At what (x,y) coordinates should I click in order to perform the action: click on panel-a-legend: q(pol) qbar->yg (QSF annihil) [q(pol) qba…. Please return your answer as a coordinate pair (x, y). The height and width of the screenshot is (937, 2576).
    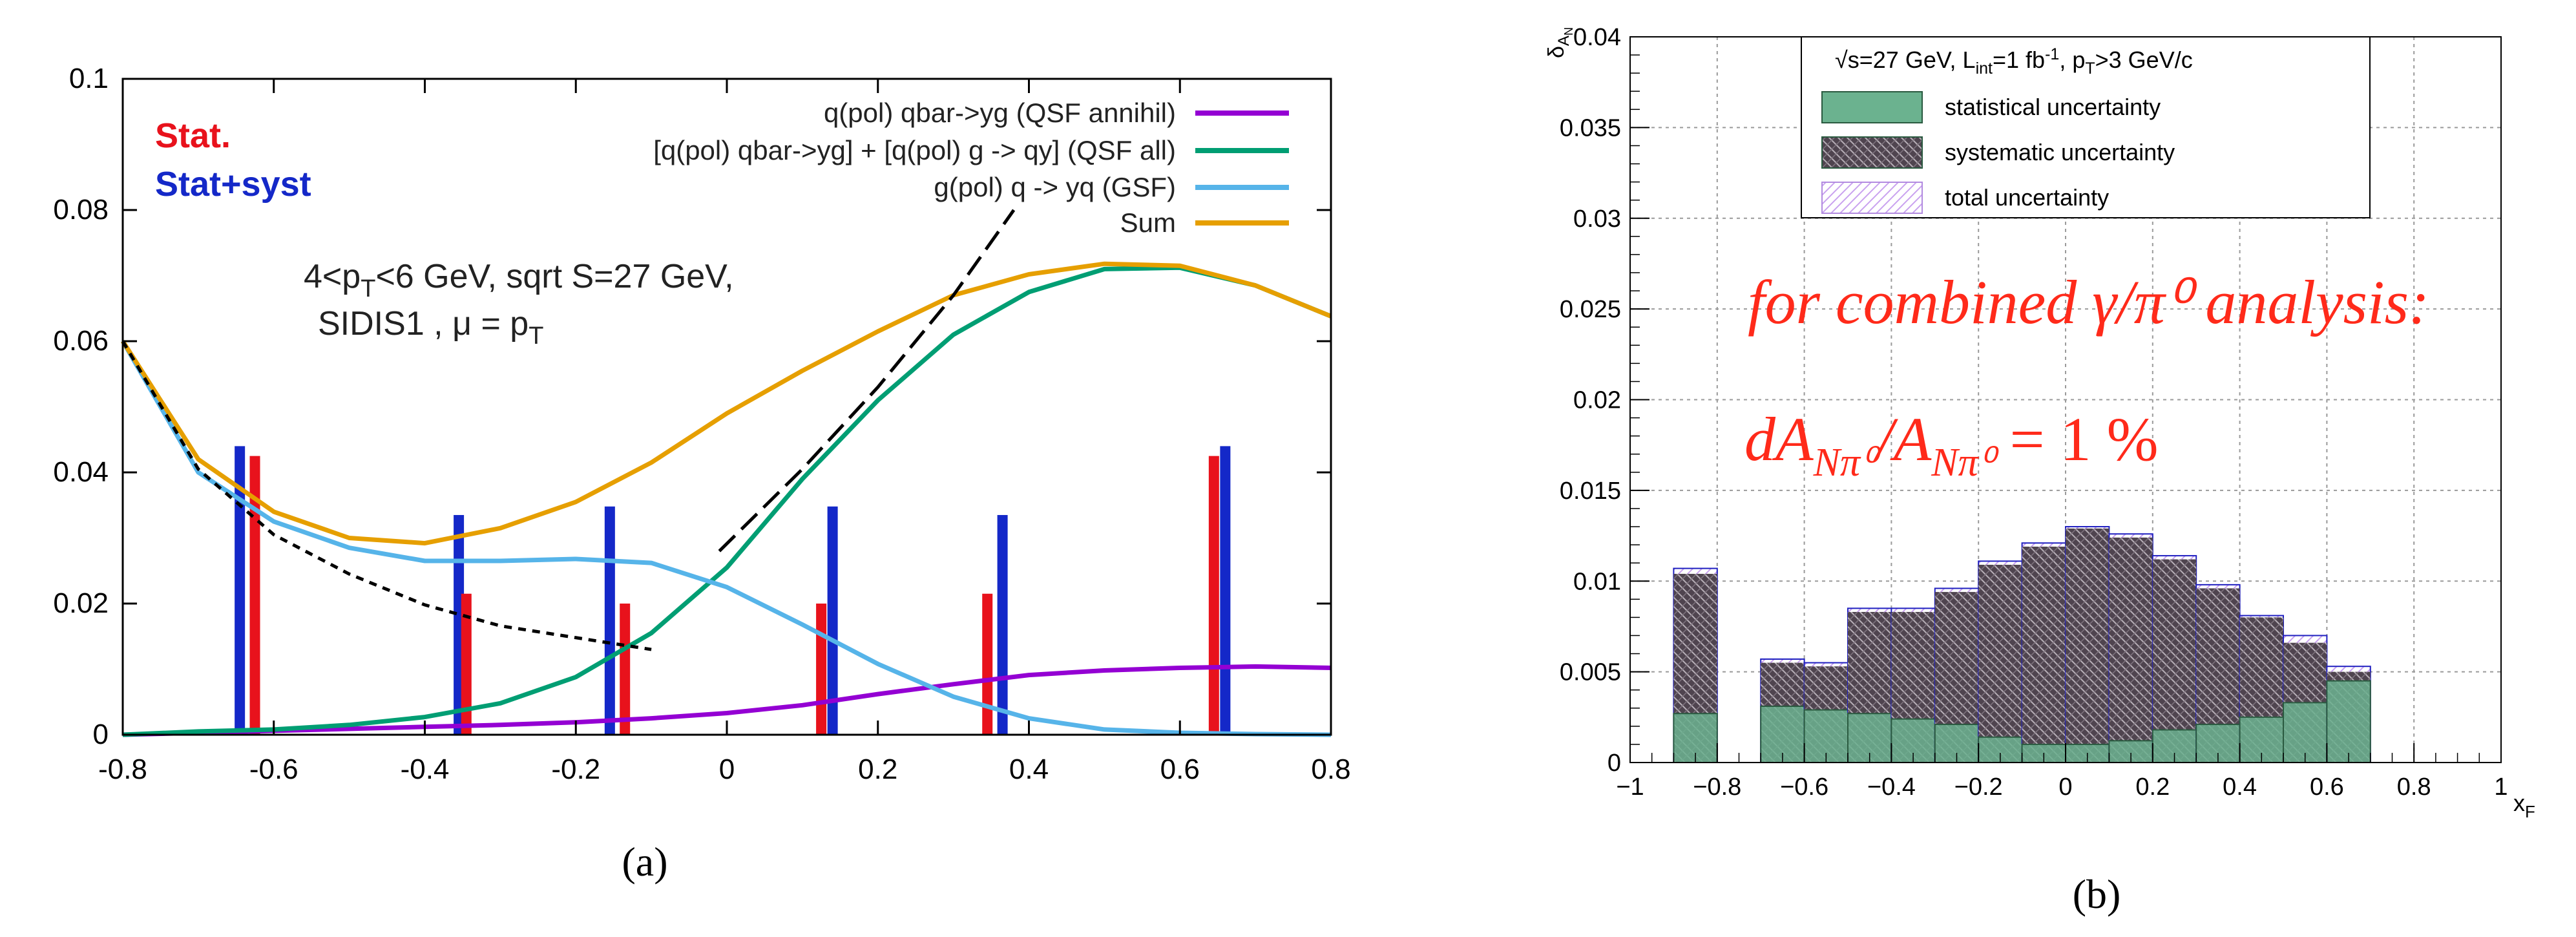
    Looking at the image, I should click on (971, 168).